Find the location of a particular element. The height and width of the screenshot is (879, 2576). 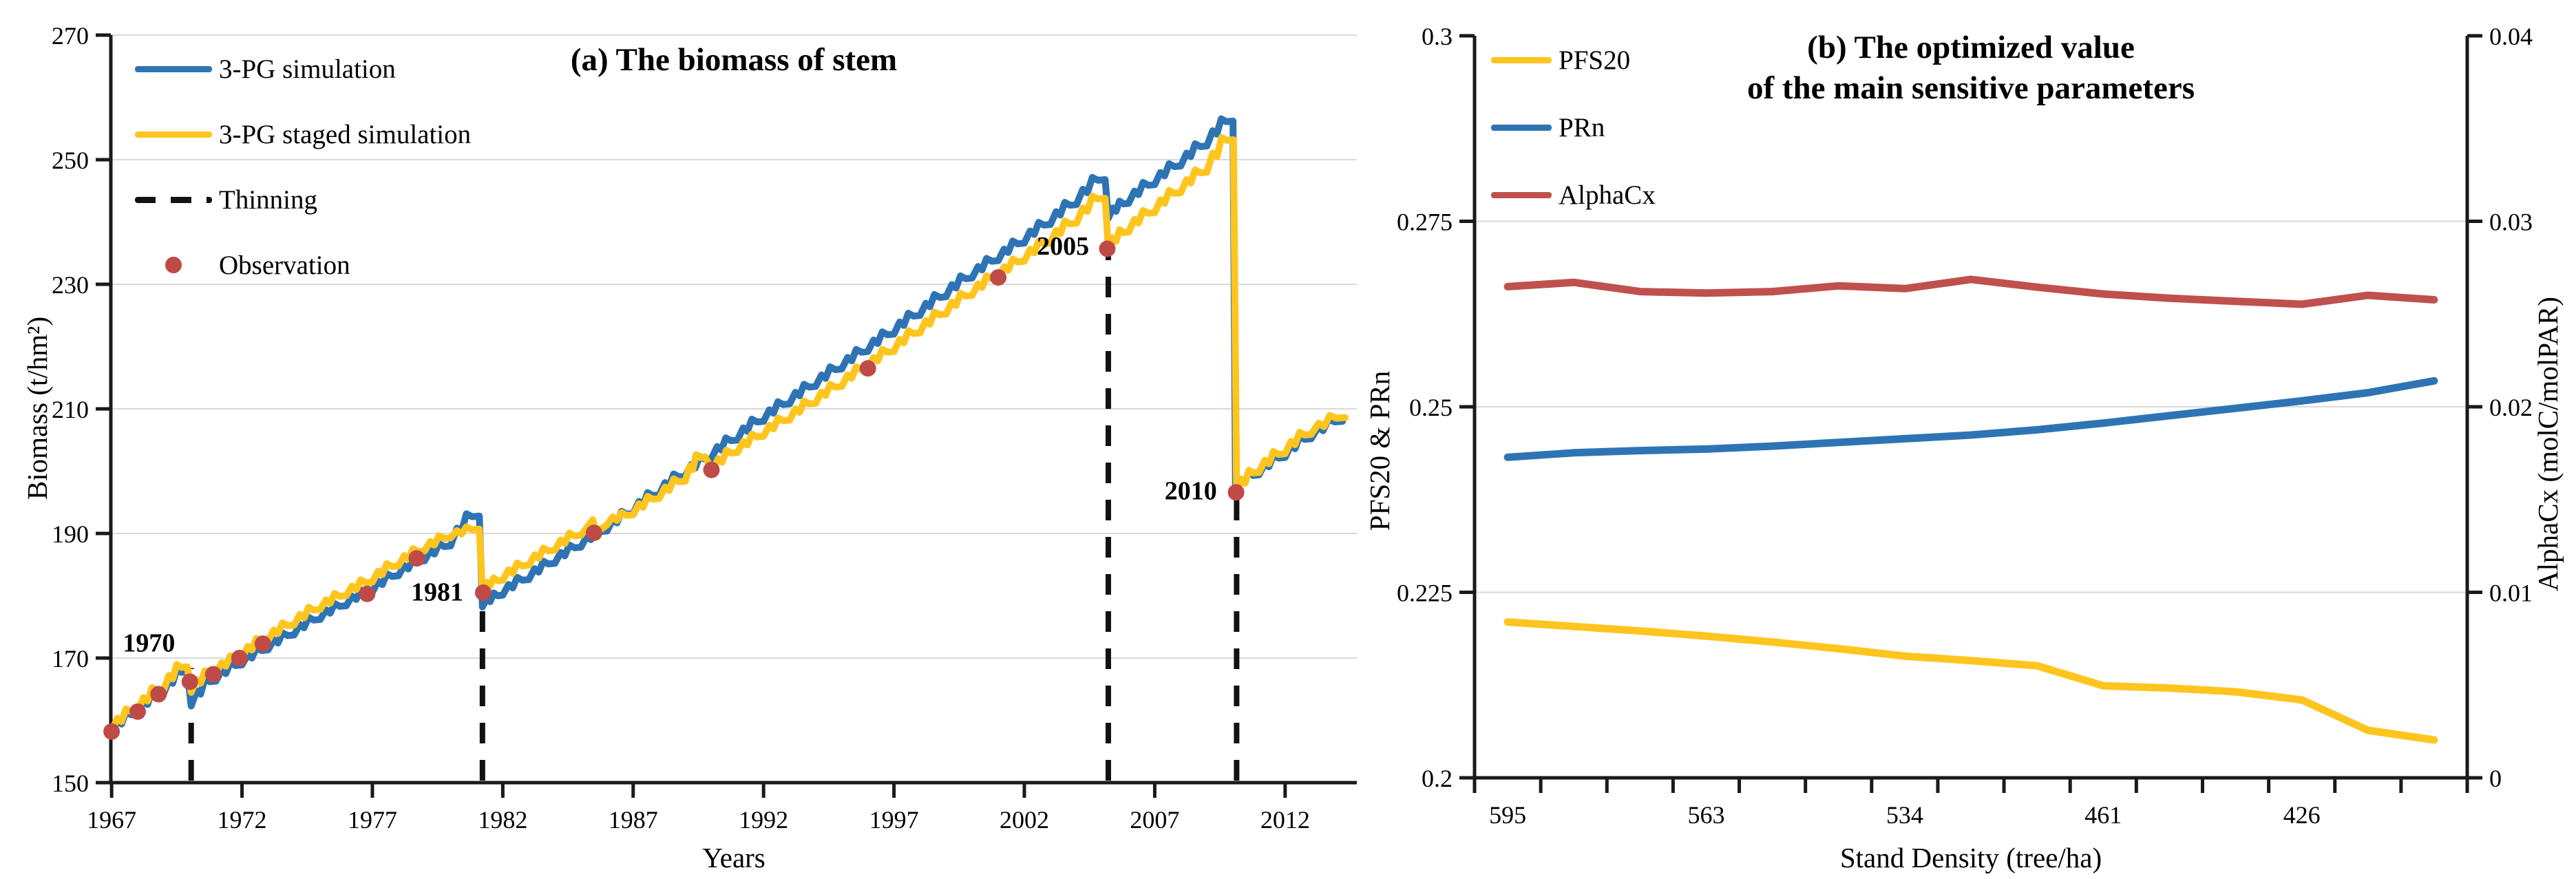

panel-b-legend: PFS20 PRn AlphaCx is located at coordinates (1574, 144).